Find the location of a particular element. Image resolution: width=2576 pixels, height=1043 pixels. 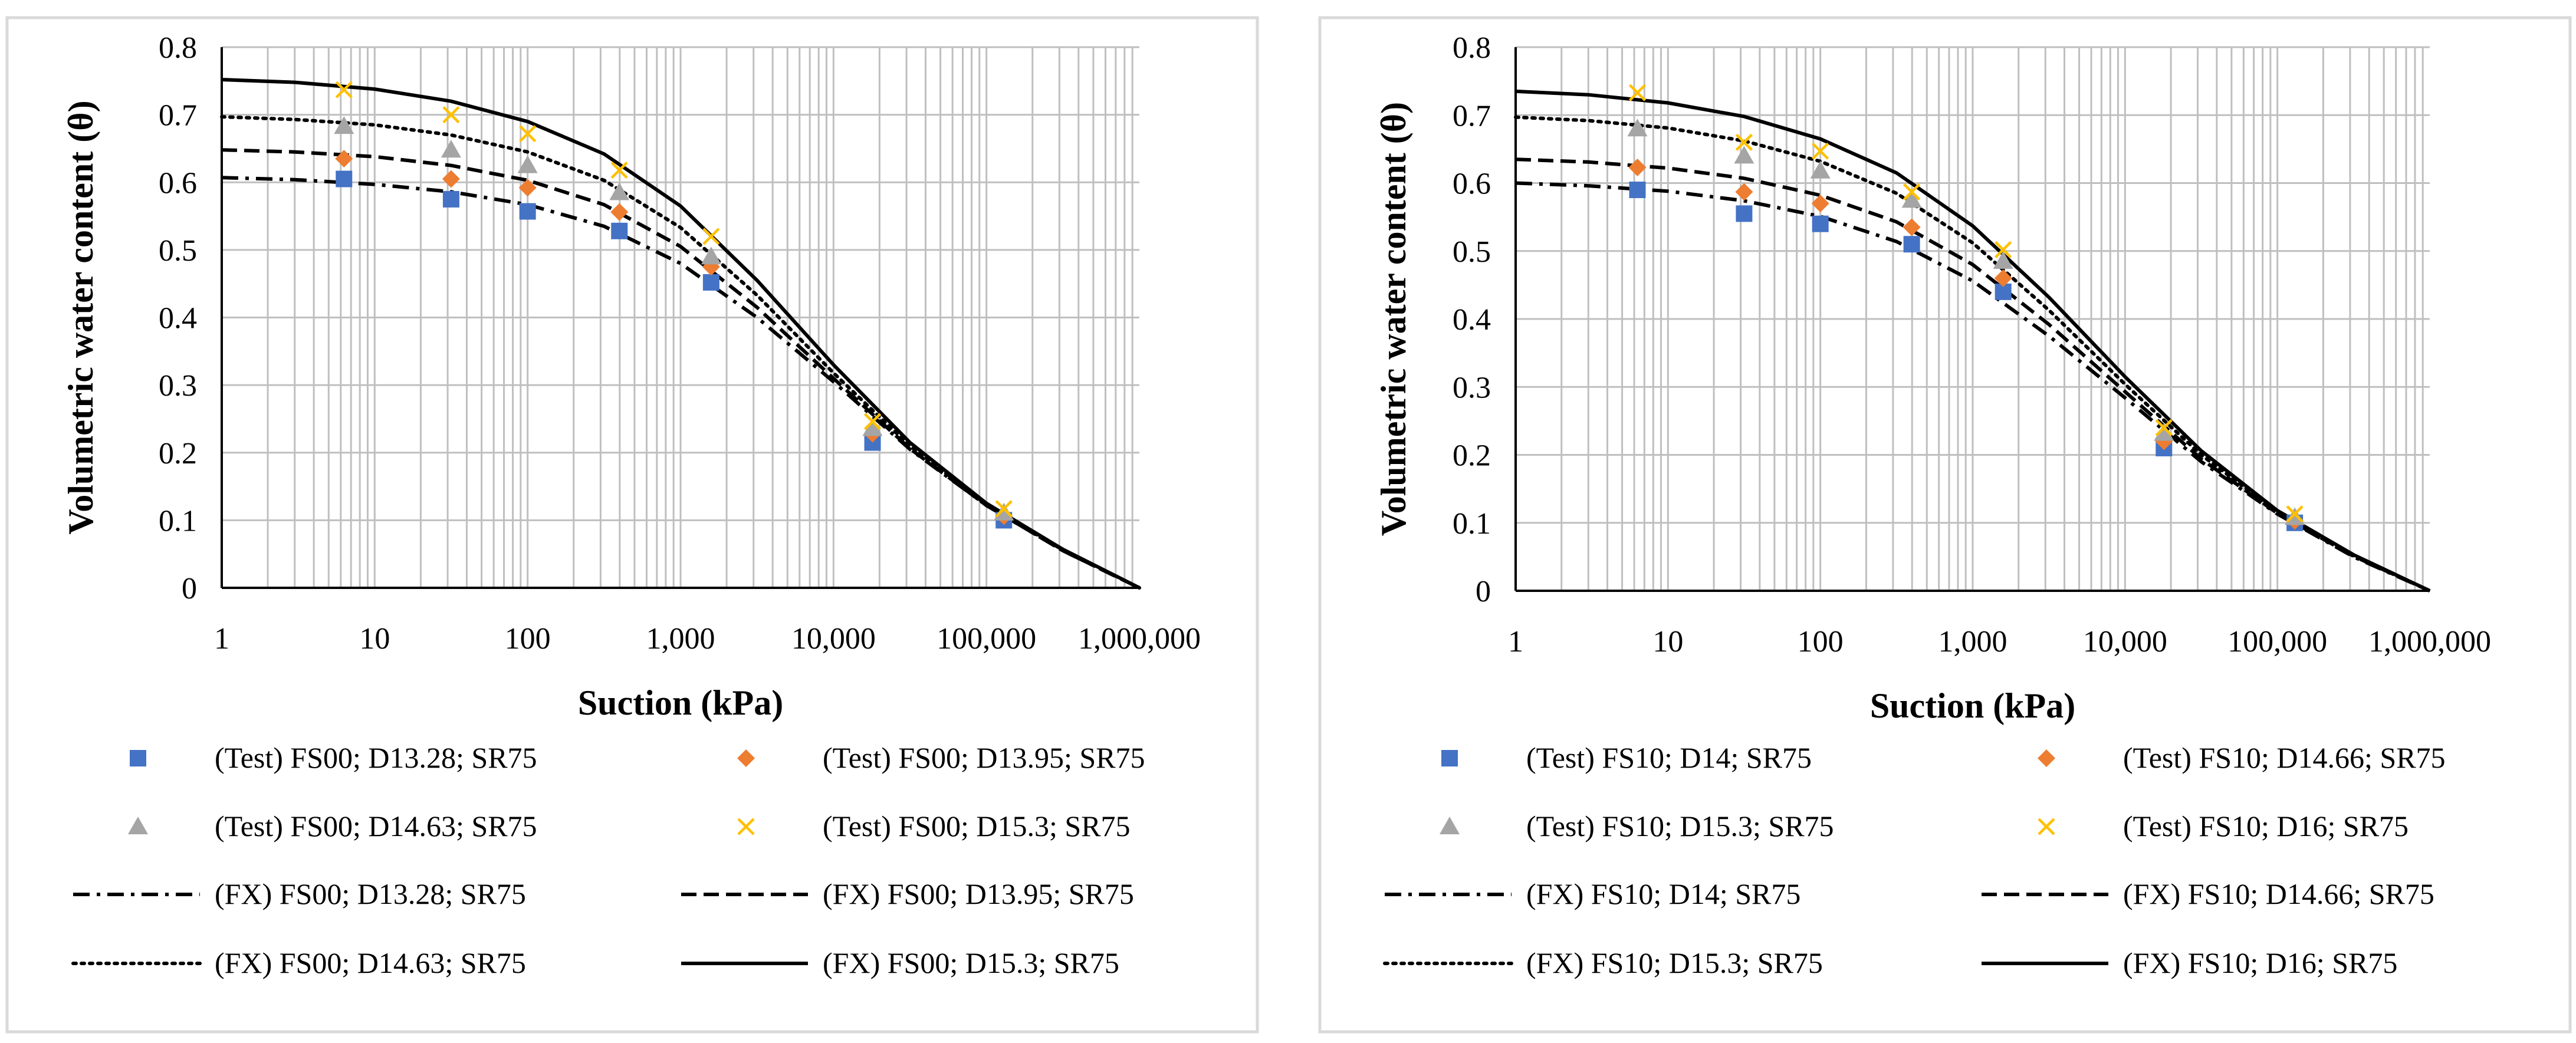

y-tick-label: 0 is located at coordinates (1483, 591).